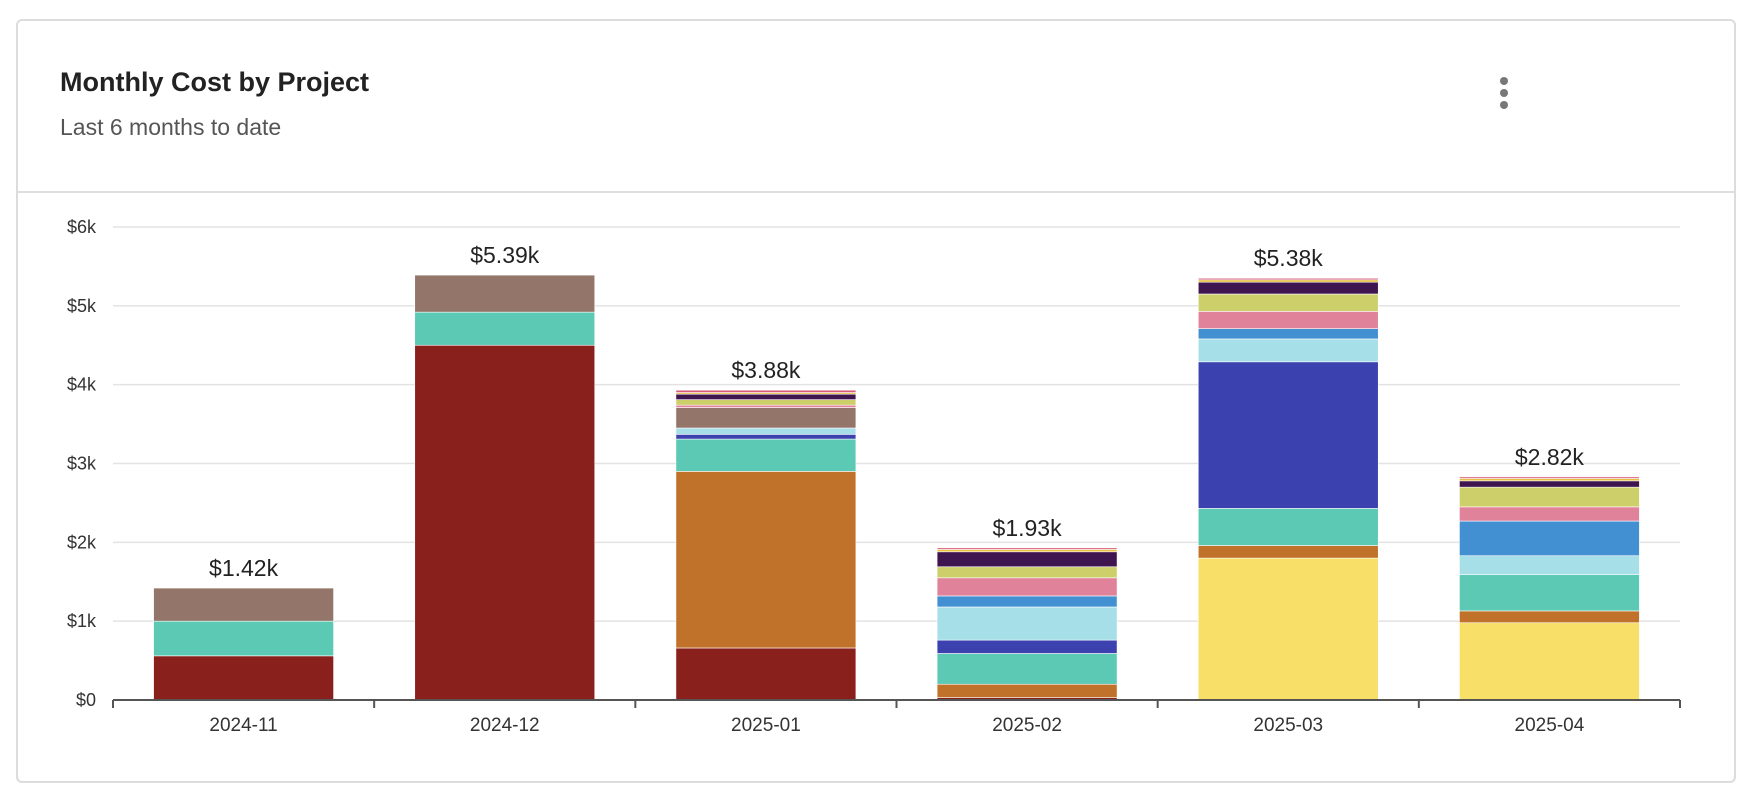 The height and width of the screenshot is (812, 1746). I want to click on x-tick-label: 2025-04, so click(1550, 725).